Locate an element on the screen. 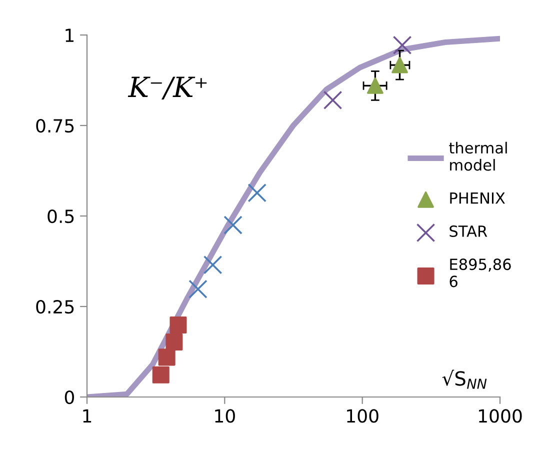  legend-label: thermal model is located at coordinates (478, 156).